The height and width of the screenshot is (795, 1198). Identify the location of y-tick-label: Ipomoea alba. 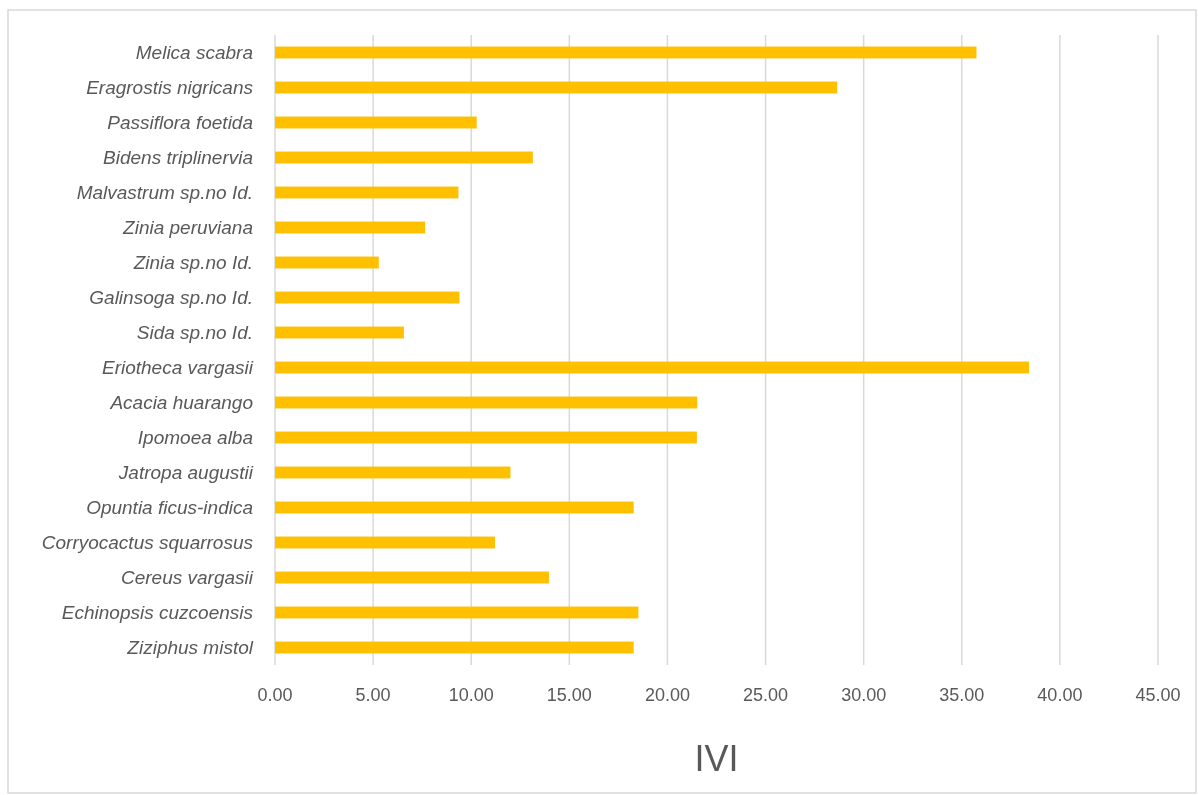
(195, 438).